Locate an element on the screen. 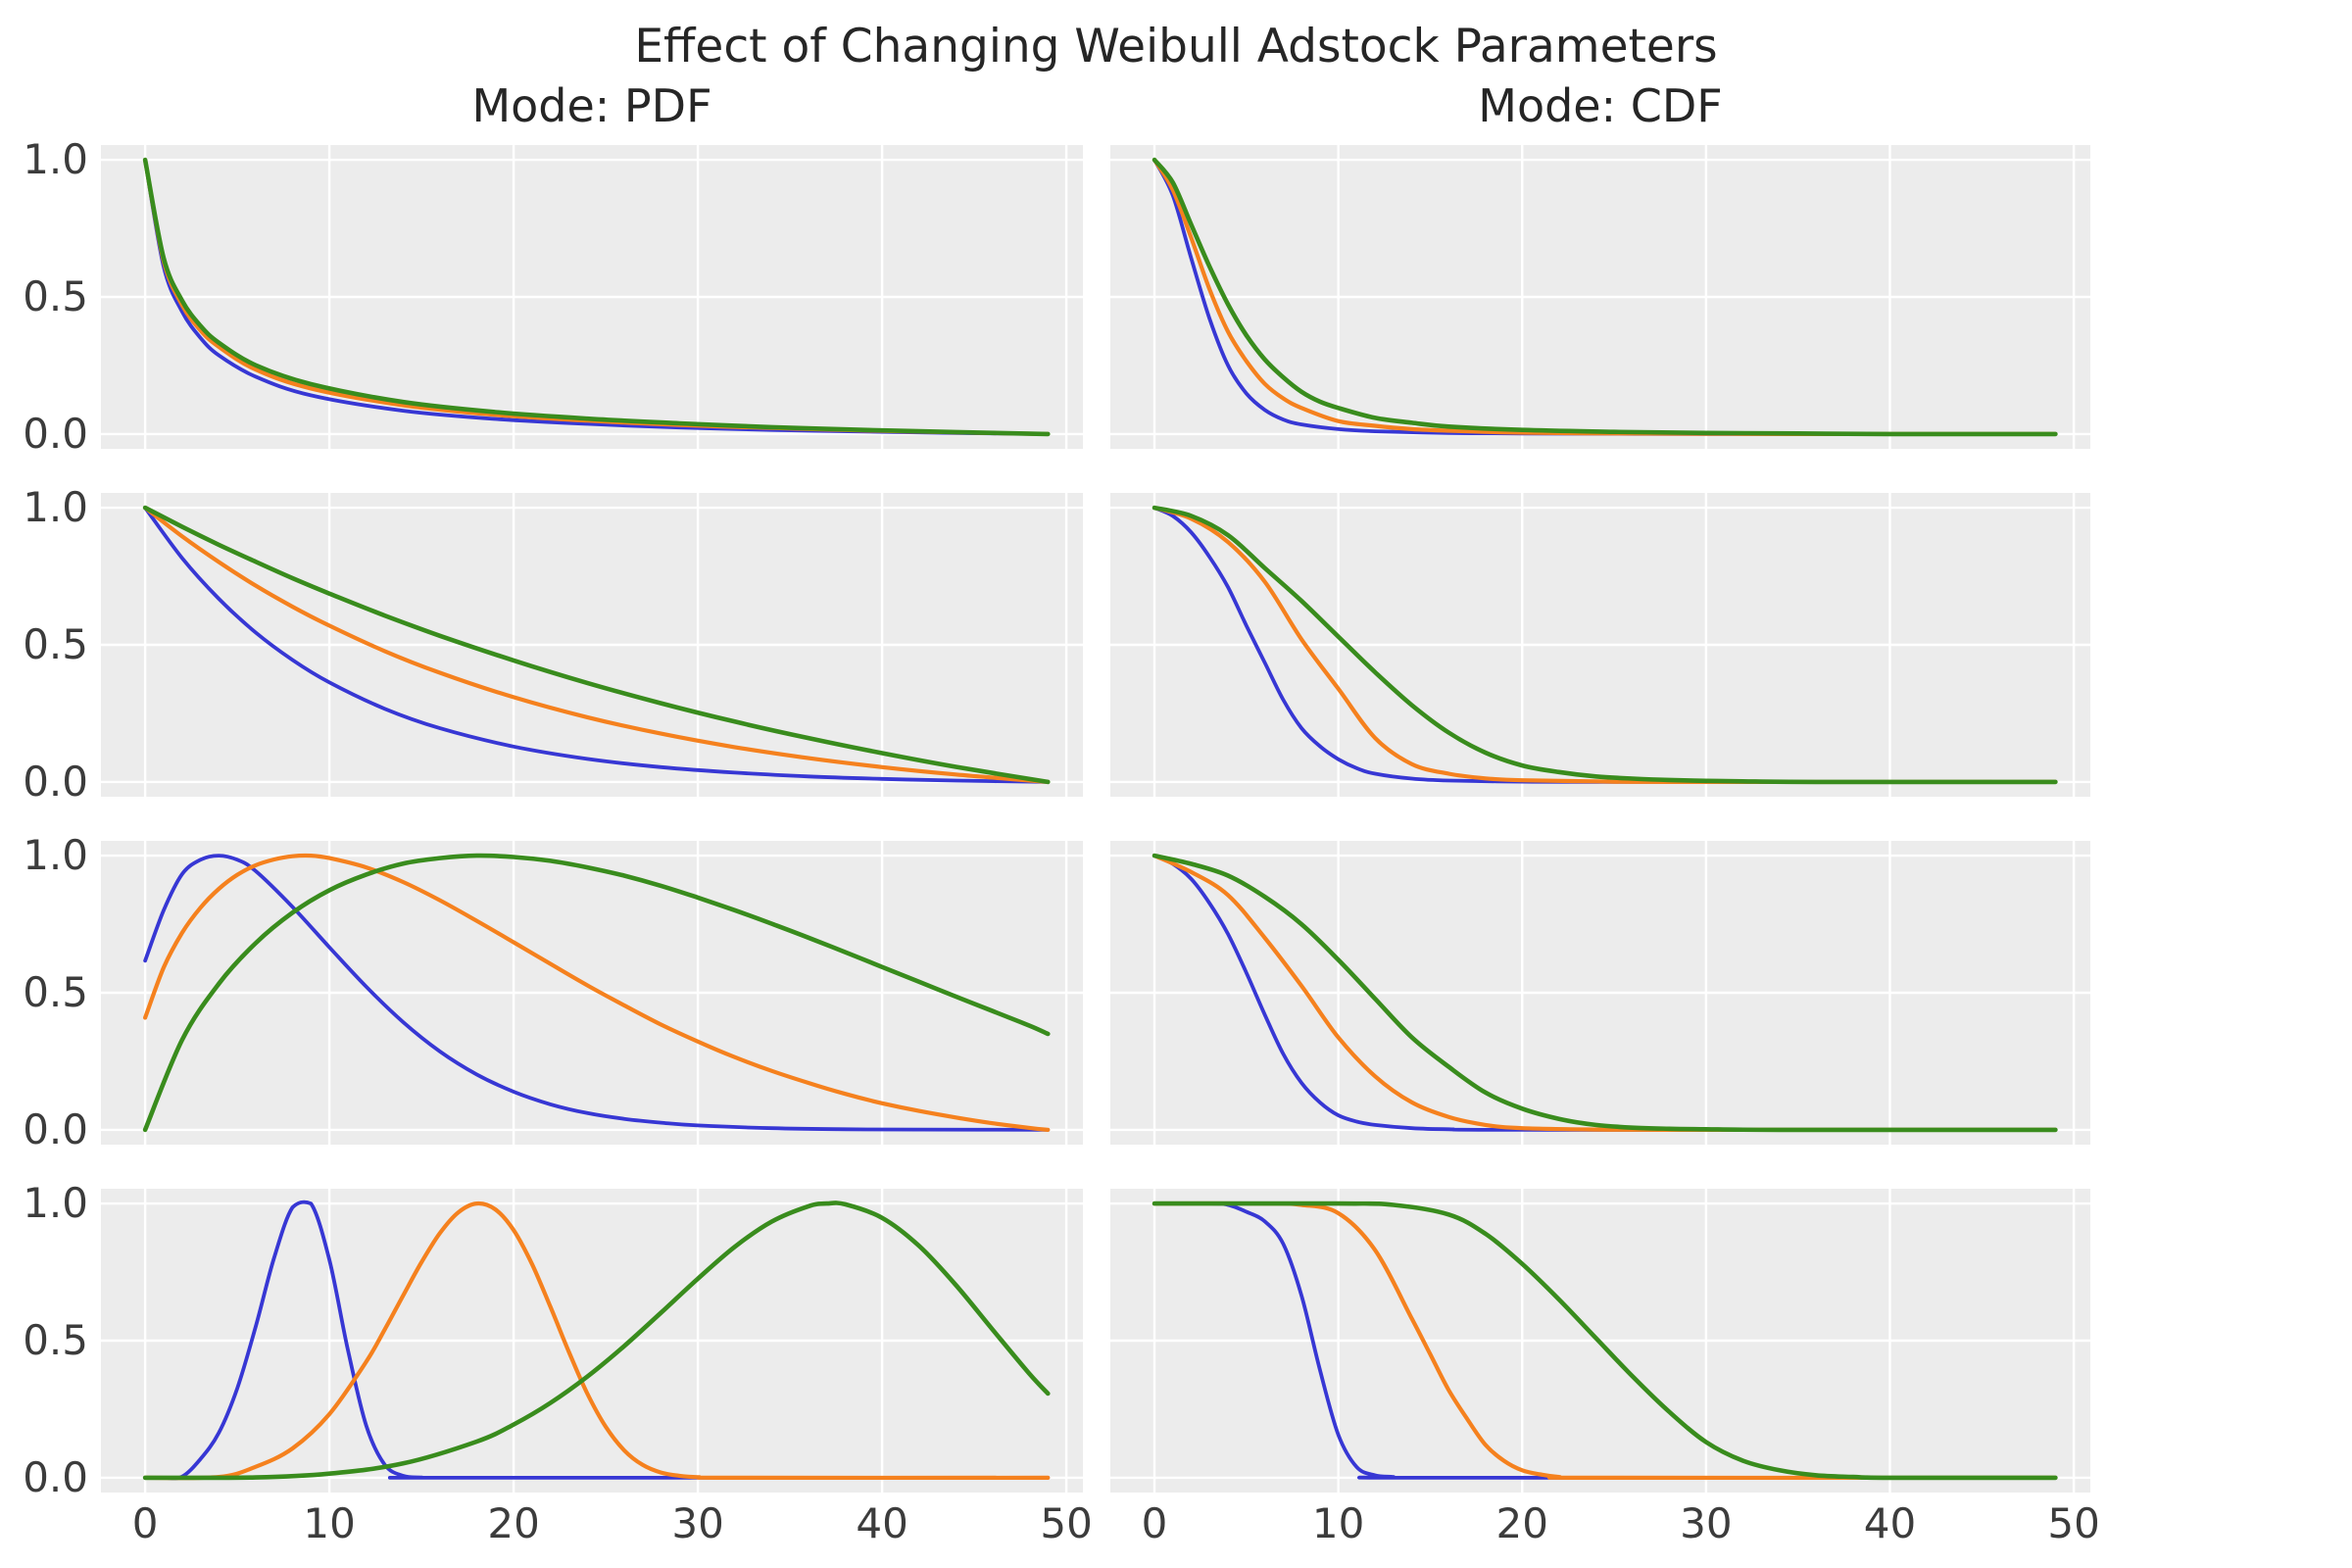 This screenshot has width=2352, height=1568. subplot-cdf-row2 is located at coordinates (1600, 645).